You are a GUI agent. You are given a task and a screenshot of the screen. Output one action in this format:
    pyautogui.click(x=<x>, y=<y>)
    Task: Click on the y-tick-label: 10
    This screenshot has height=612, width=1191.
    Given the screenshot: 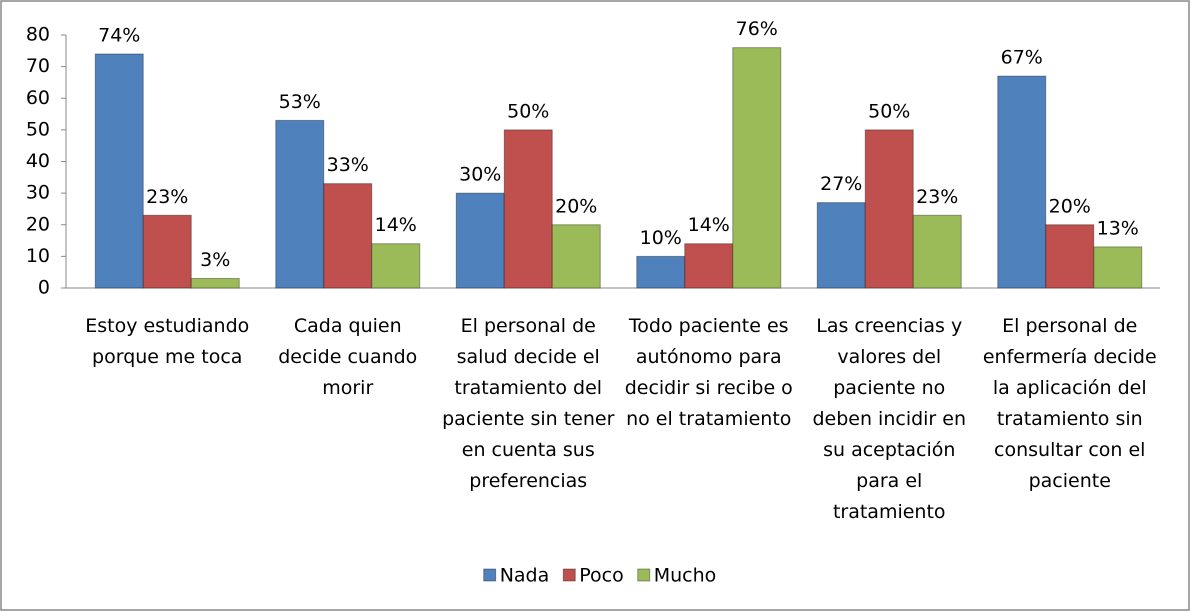 What is the action you would take?
    pyautogui.click(x=38, y=256)
    